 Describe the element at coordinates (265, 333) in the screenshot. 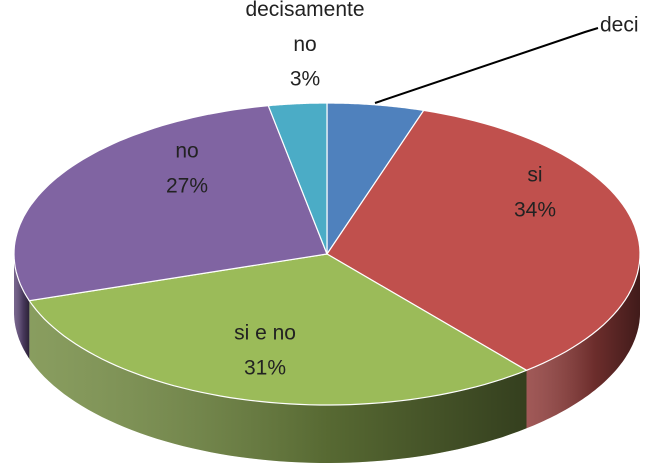

I see `data-label: si e no` at that location.